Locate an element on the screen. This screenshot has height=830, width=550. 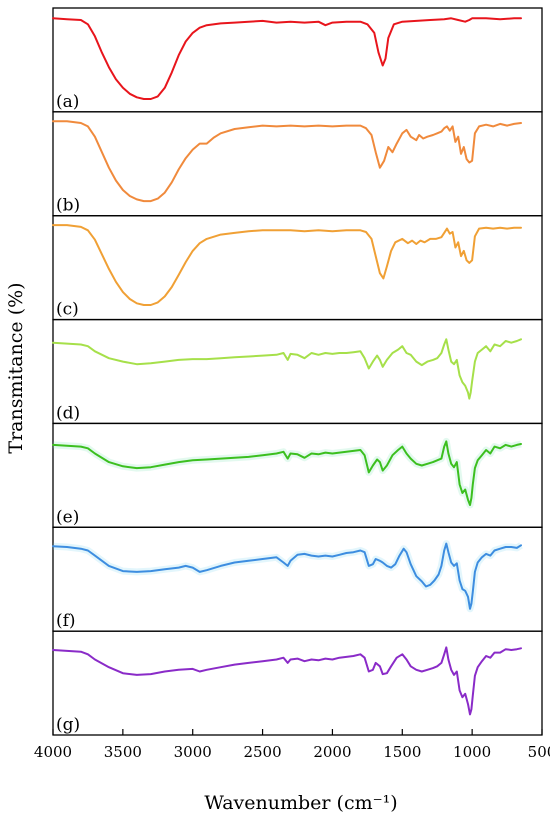
x-tick-label: 2500 is located at coordinates (262, 752).